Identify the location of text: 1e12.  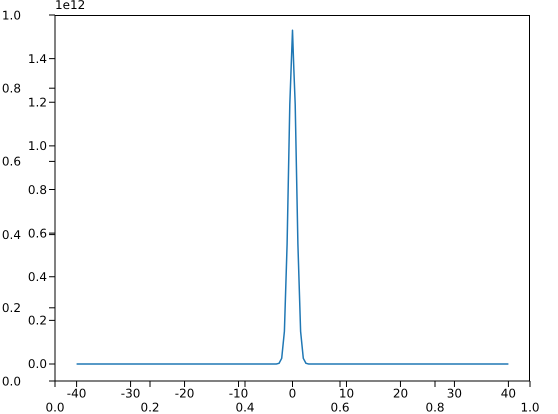
(70, 6).